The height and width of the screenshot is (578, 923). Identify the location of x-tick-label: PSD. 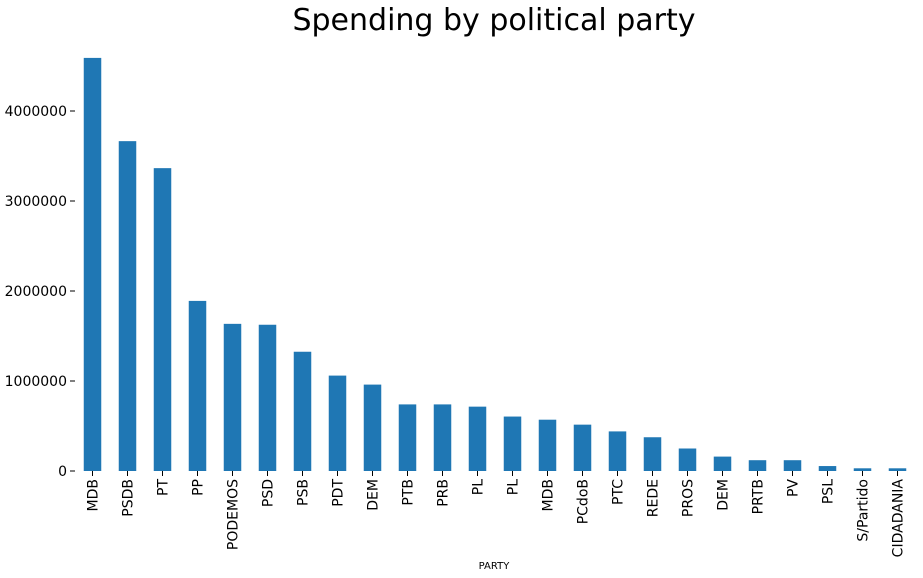
(269, 493).